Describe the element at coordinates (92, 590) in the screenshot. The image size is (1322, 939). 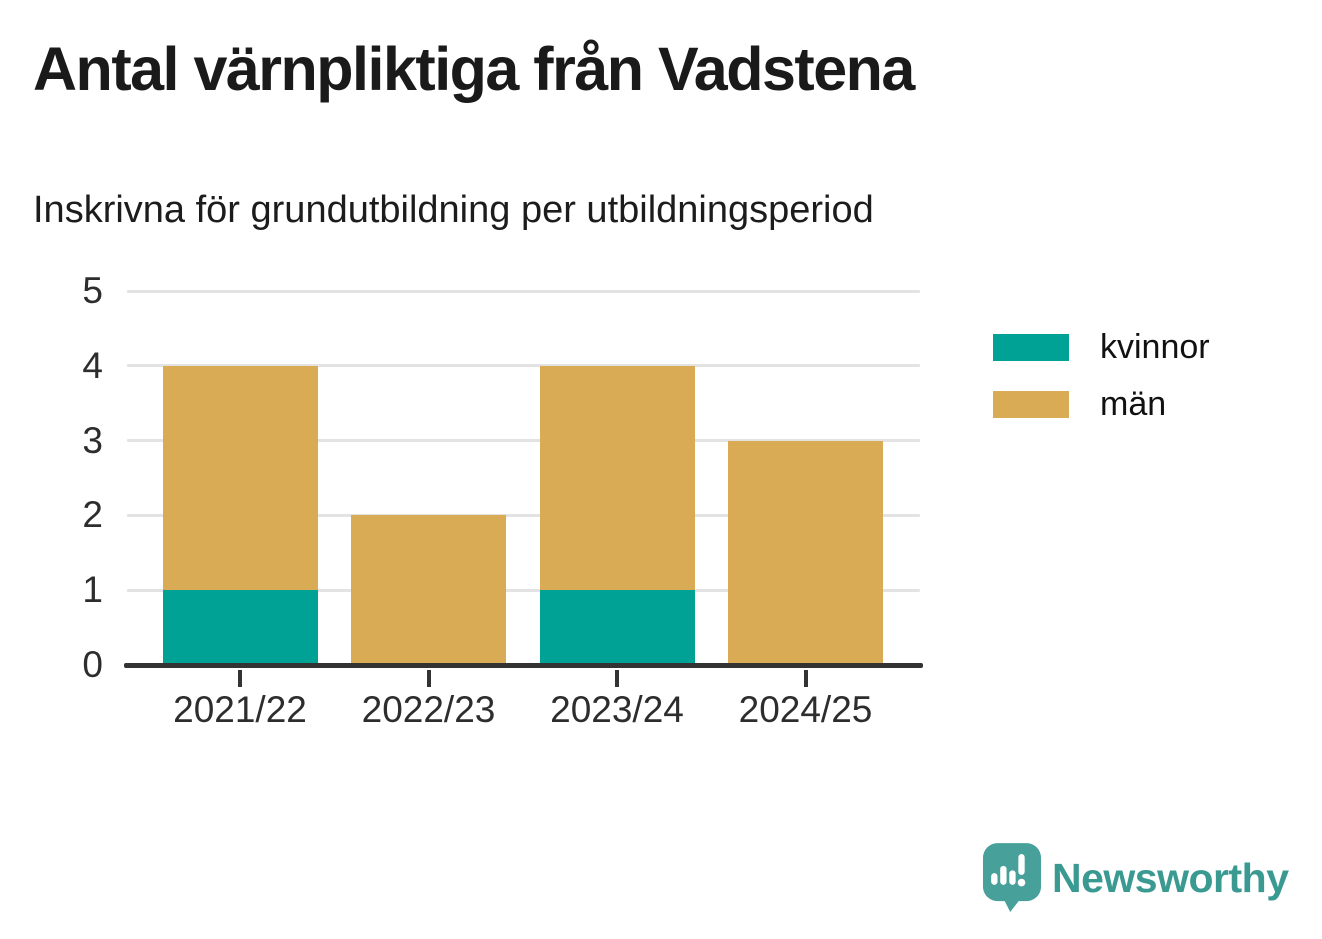
I see `y-axis-label-1: 1` at that location.